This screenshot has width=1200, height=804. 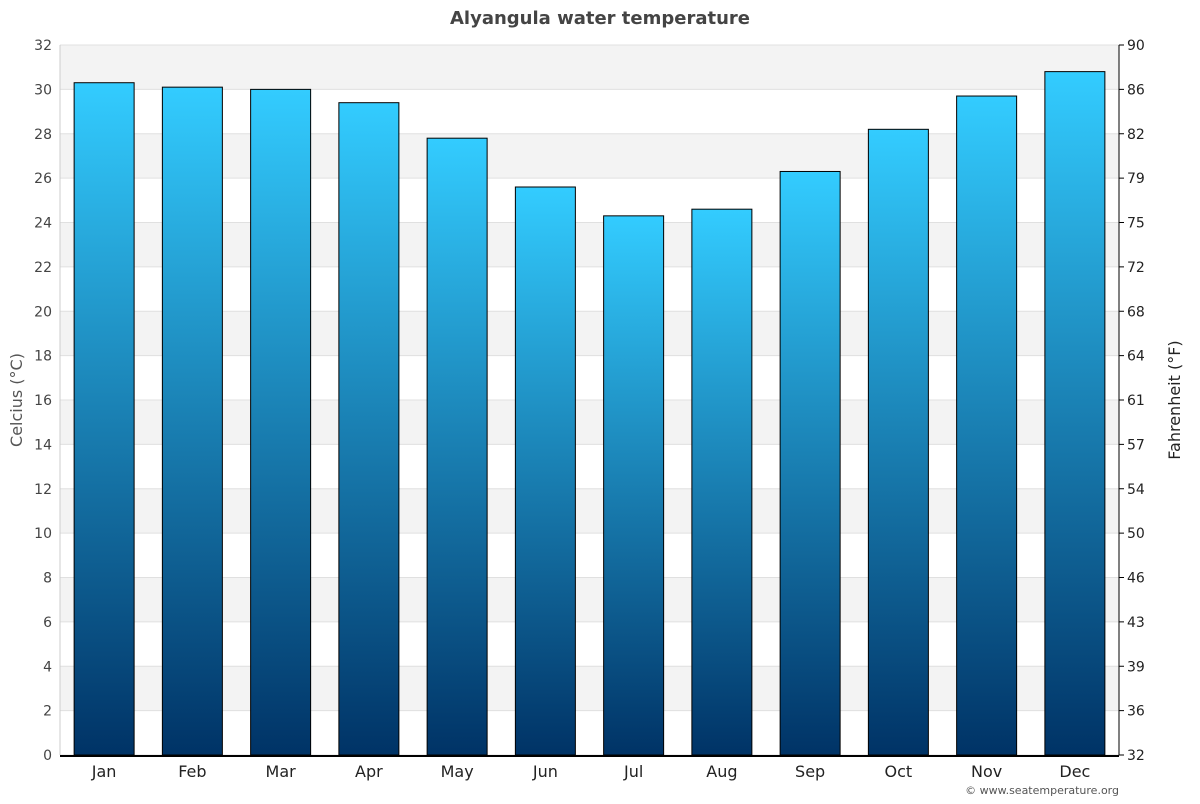 I want to click on y-tick-label-right: 72, so click(x=1136, y=268).